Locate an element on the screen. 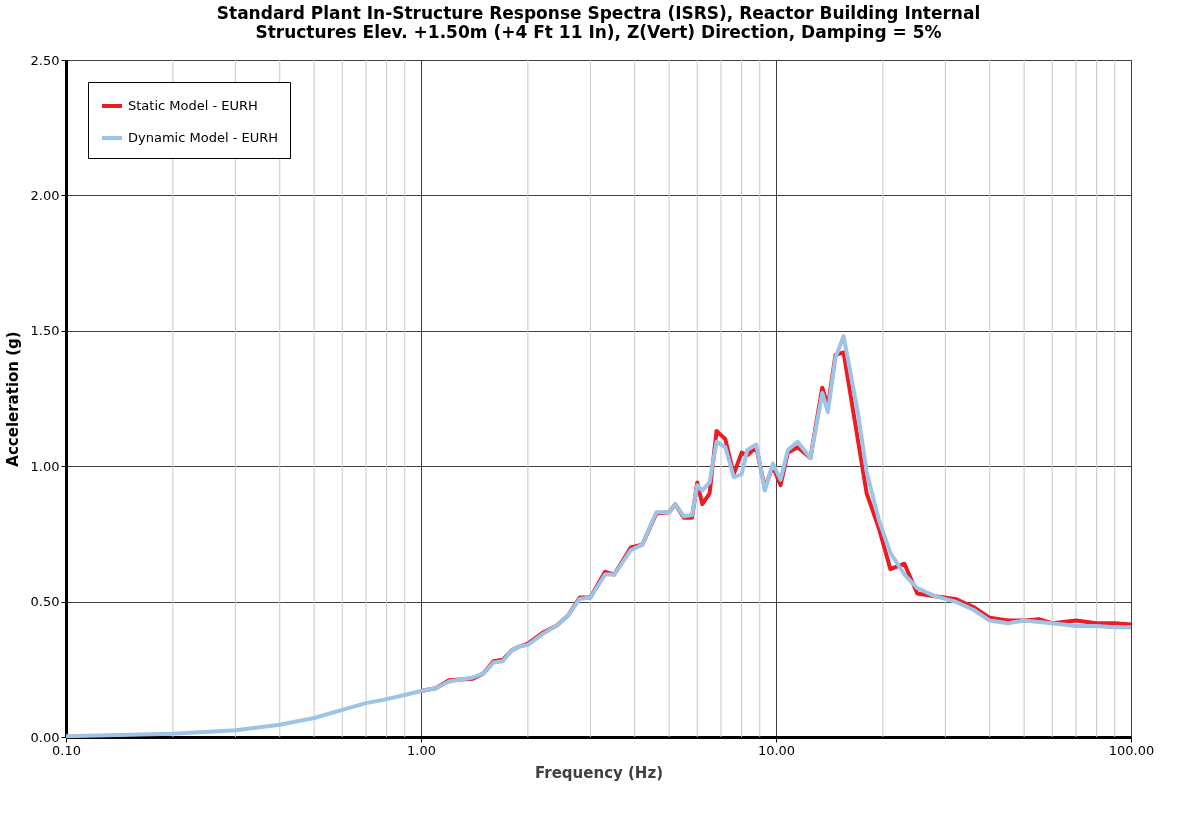 This screenshot has width=1183, height=828. y-tick-label: 0.00 is located at coordinates (45, 737).